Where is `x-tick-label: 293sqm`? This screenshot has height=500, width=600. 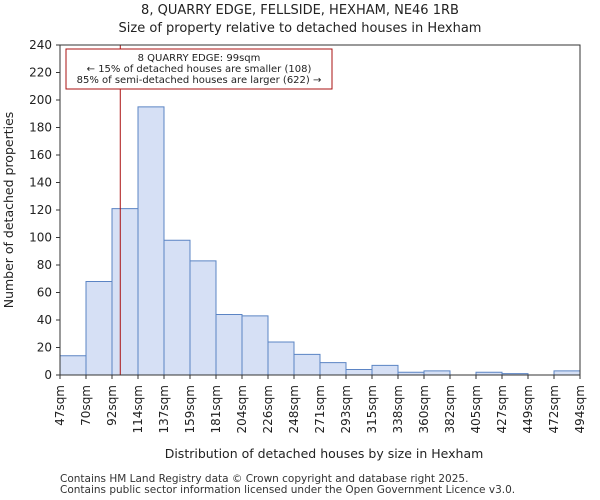 x-tick-label: 293sqm is located at coordinates (346, 409).